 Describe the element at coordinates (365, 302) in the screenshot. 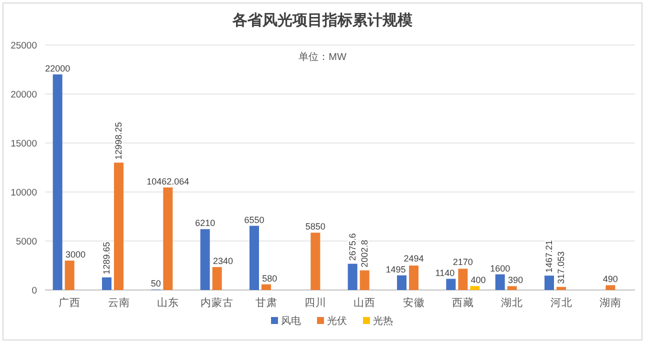

I see `x-tick-label: 山西` at that location.